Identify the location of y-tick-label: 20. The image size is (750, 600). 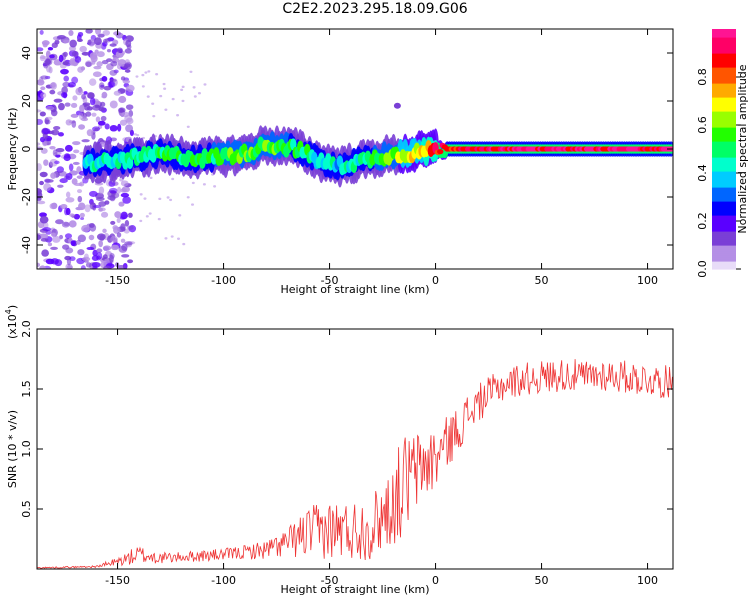
(26, 101).